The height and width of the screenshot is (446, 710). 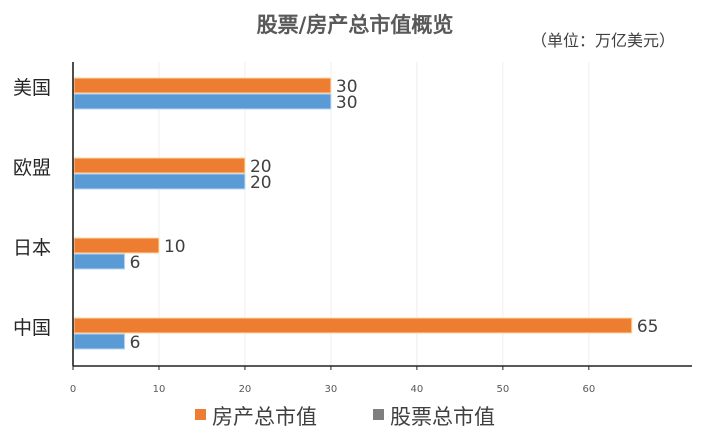 What do you see at coordinates (73, 389) in the screenshot?
I see `x-tick-label: 0` at bounding box center [73, 389].